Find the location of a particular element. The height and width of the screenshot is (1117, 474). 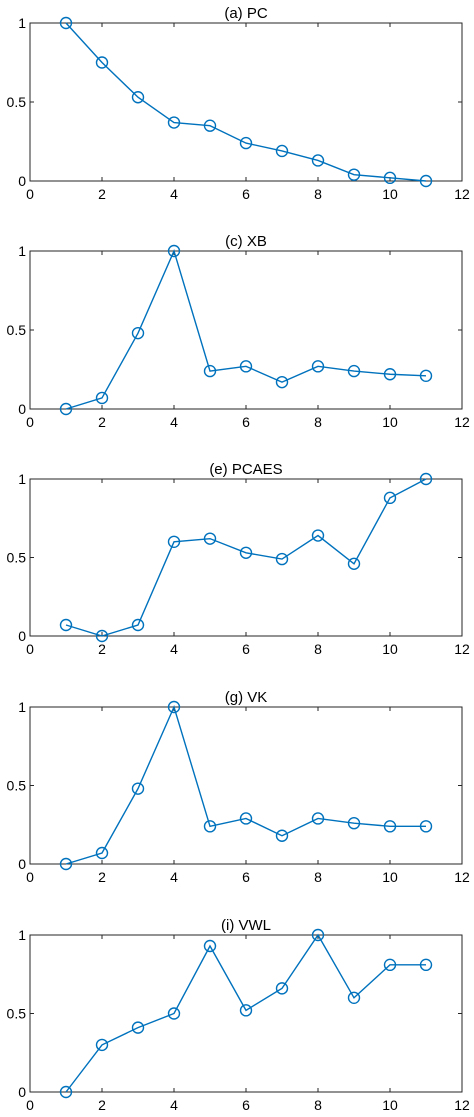

chart-title: (c) XB is located at coordinates (246, 241).